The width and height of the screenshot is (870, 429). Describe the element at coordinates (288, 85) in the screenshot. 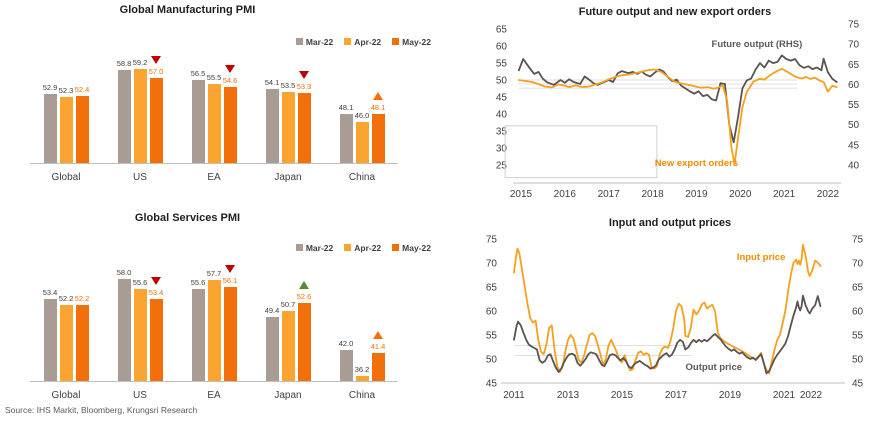

I see `bar-value-label: 53.5` at that location.